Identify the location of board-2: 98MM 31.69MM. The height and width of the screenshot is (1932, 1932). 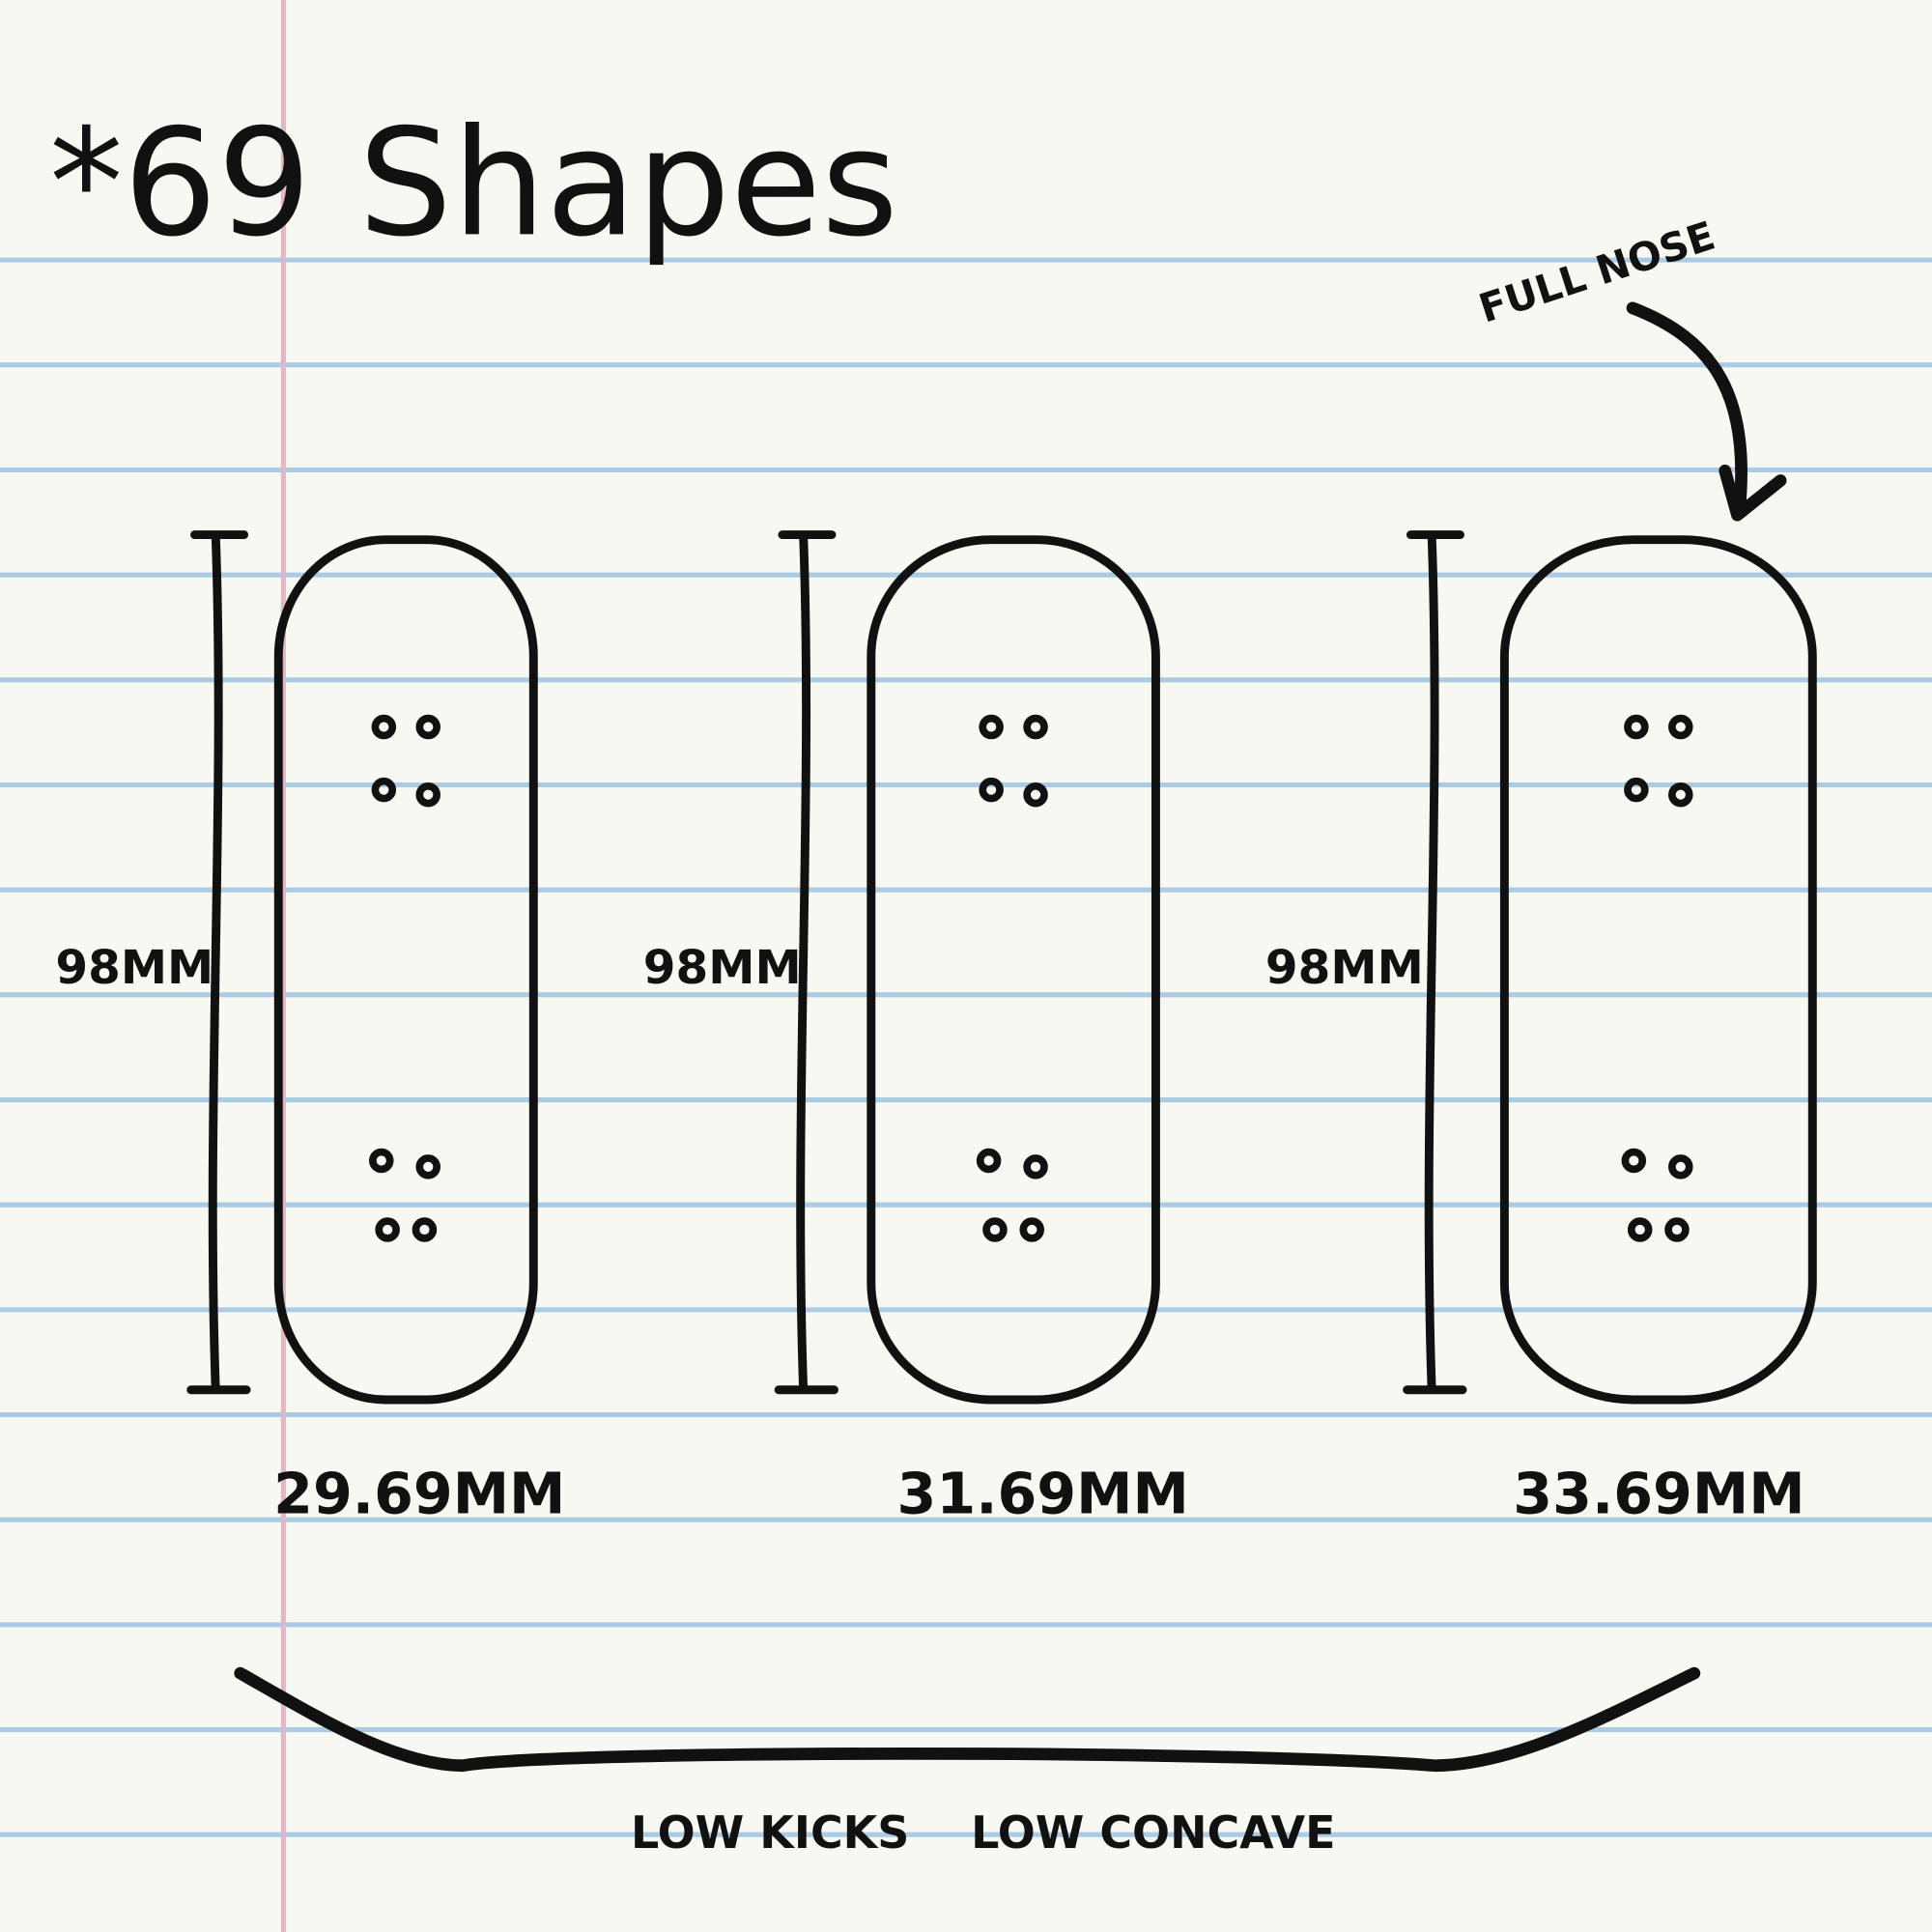
(916, 1028).